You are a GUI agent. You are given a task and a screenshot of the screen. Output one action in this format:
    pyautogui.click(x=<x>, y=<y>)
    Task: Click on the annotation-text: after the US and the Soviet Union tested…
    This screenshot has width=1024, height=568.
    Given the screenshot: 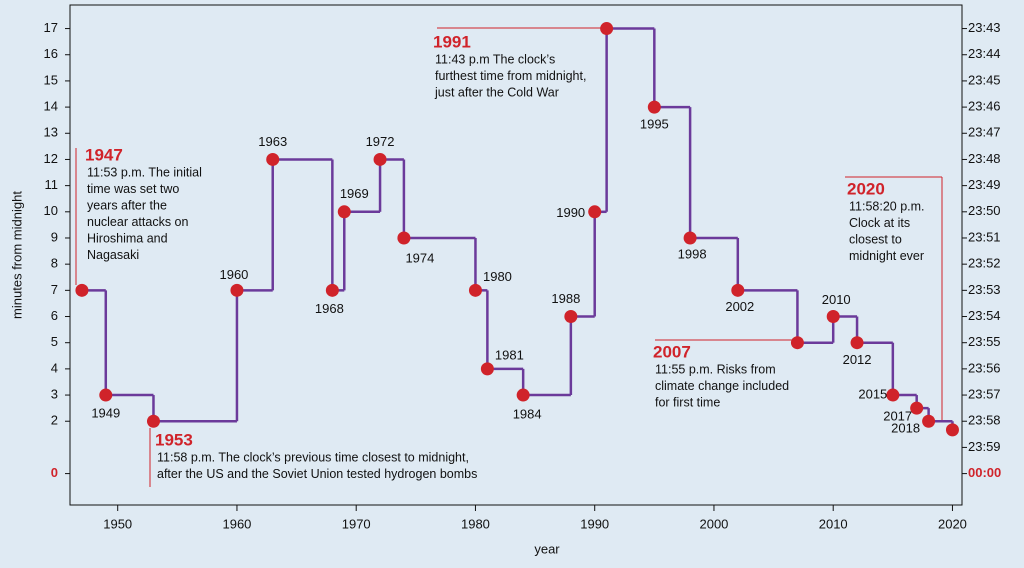 What is the action you would take?
    pyautogui.click(x=317, y=474)
    